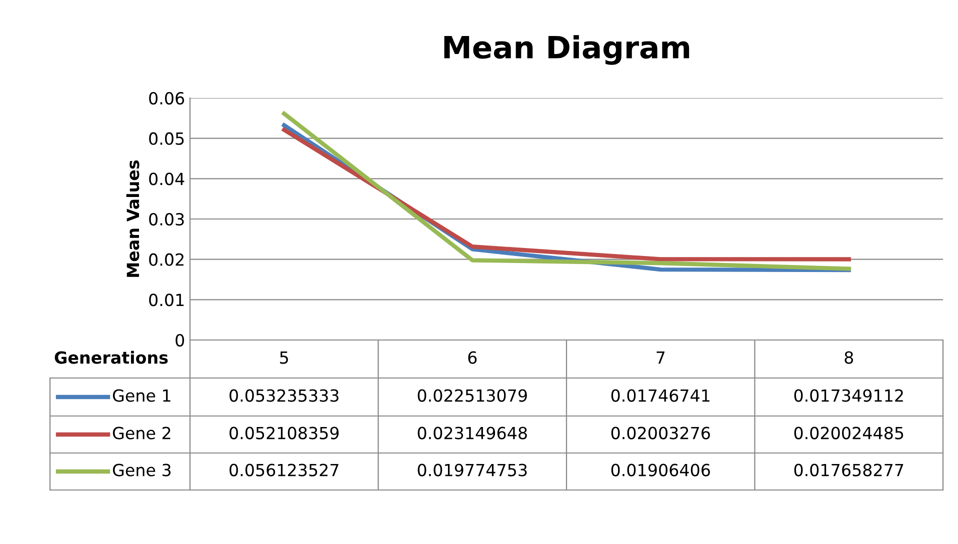 The image size is (958, 544). I want to click on data-label: 0.01906406, so click(660, 470).